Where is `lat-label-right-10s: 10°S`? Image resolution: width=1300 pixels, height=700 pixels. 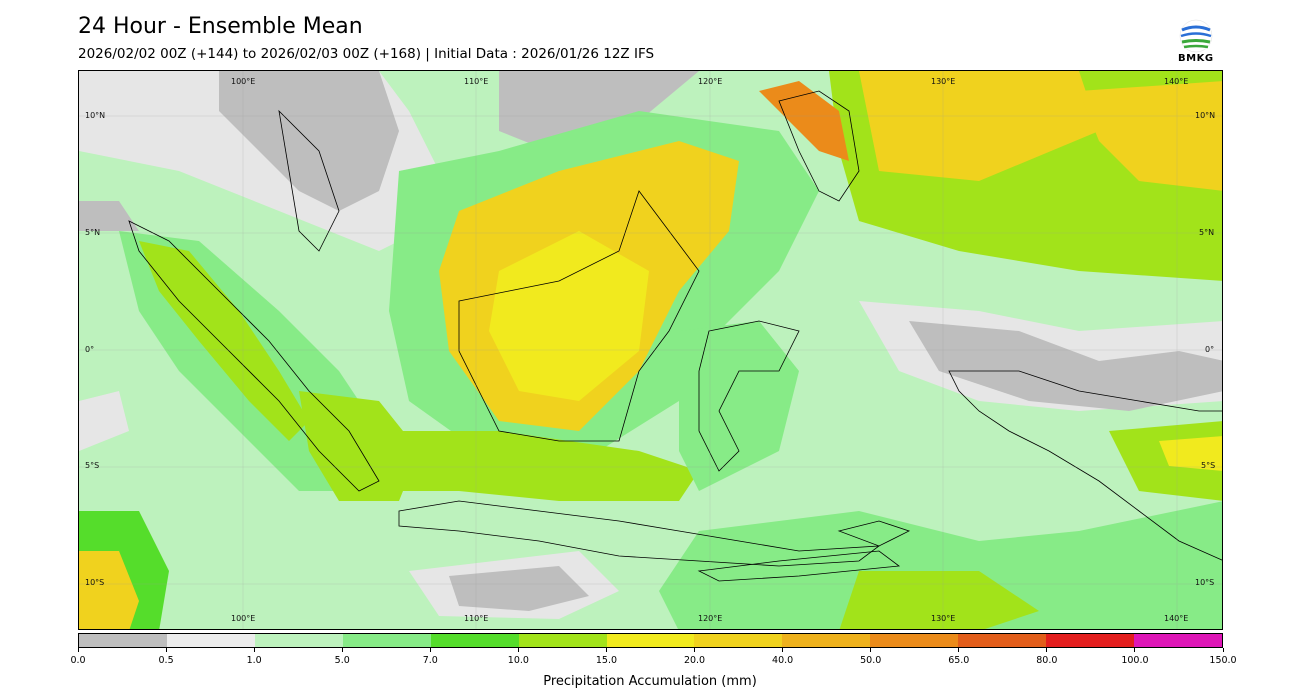 lat-label-right-10s: 10°S is located at coordinates (1205, 582).